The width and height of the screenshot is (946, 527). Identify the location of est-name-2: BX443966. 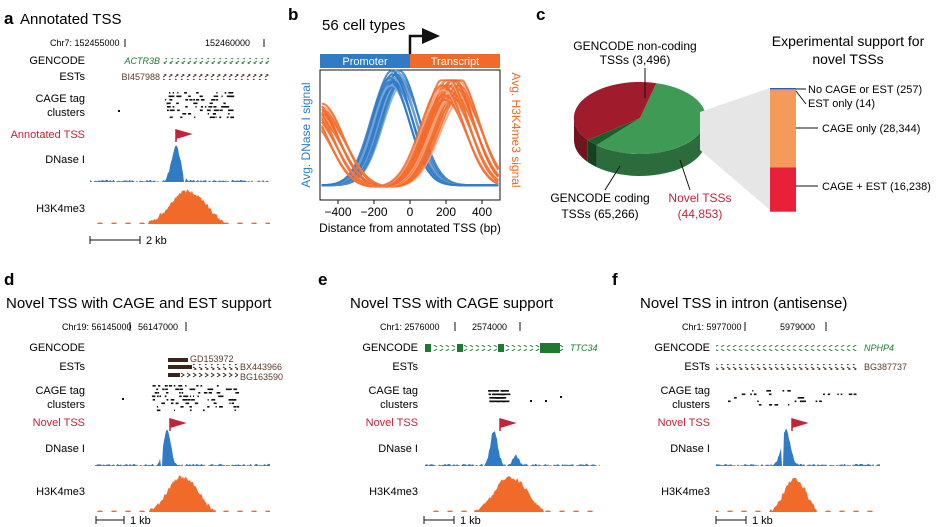
(261, 367).